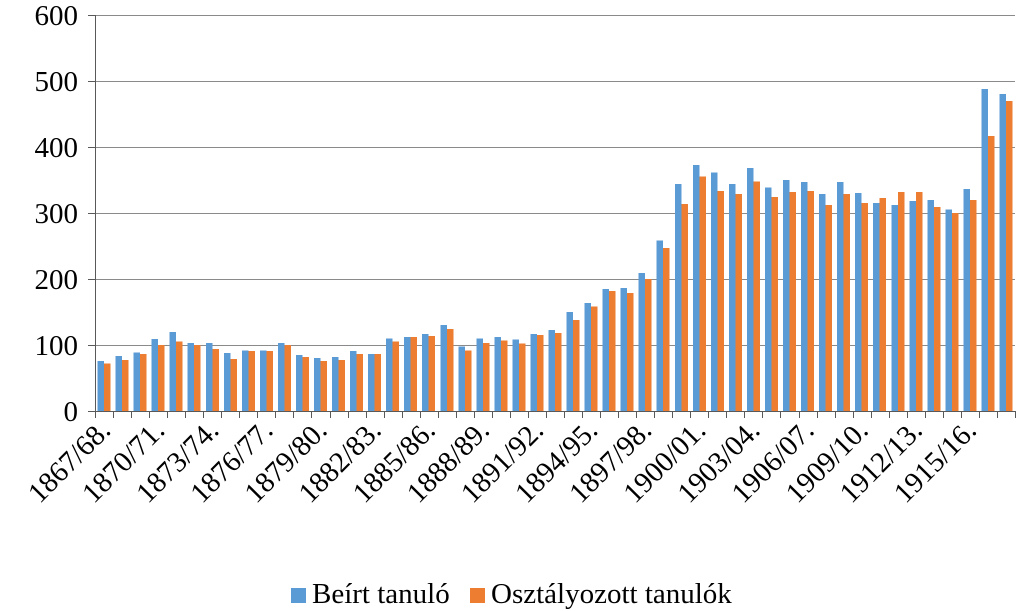 The height and width of the screenshot is (611, 1024). What do you see at coordinates (57, 16) in the screenshot?
I see `y-tick-label: 600` at bounding box center [57, 16].